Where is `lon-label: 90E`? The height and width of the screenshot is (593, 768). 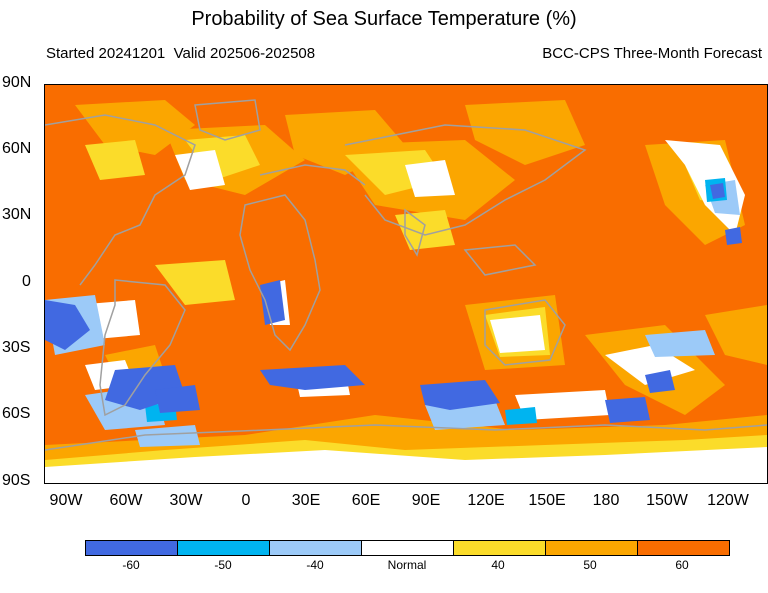 lon-label: 90E is located at coordinates (426, 500).